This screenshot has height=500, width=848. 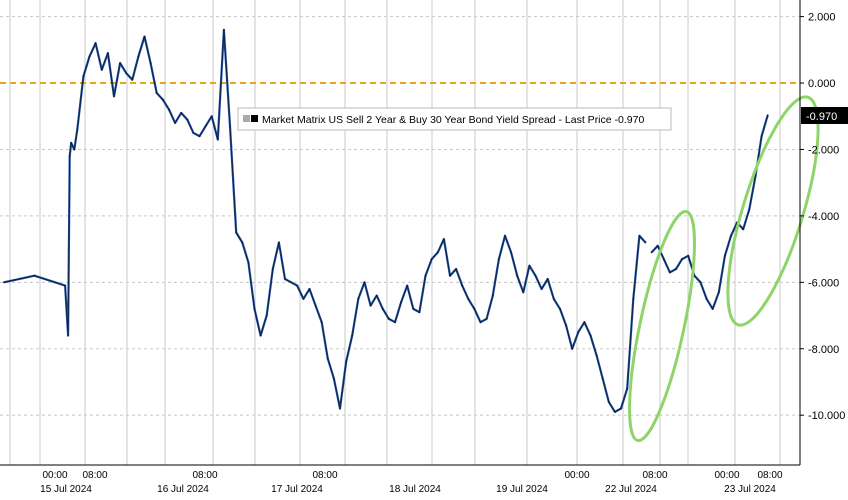 I want to click on y-tick-label-6: -10.000, so click(x=826, y=416).